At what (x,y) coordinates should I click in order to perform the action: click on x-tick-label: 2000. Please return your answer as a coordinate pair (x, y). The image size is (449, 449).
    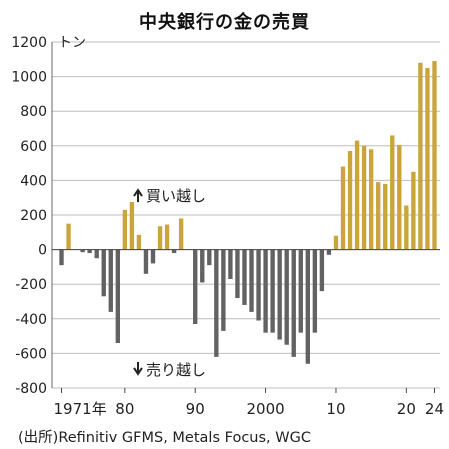
    Looking at the image, I should click on (265, 409).